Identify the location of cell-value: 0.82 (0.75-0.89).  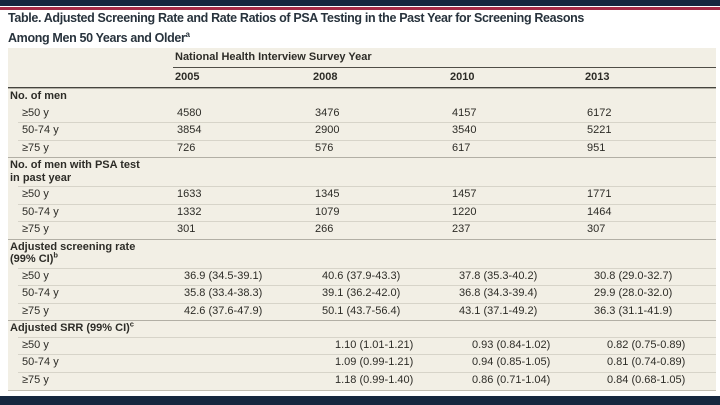
(646, 344).